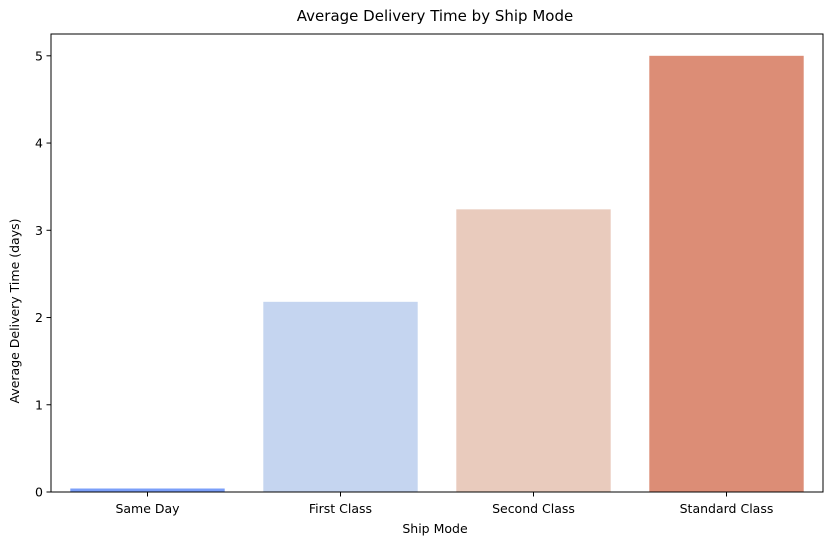 The image size is (833, 545). I want to click on y-axis-title: Average Delivery Time (days), so click(14, 311).